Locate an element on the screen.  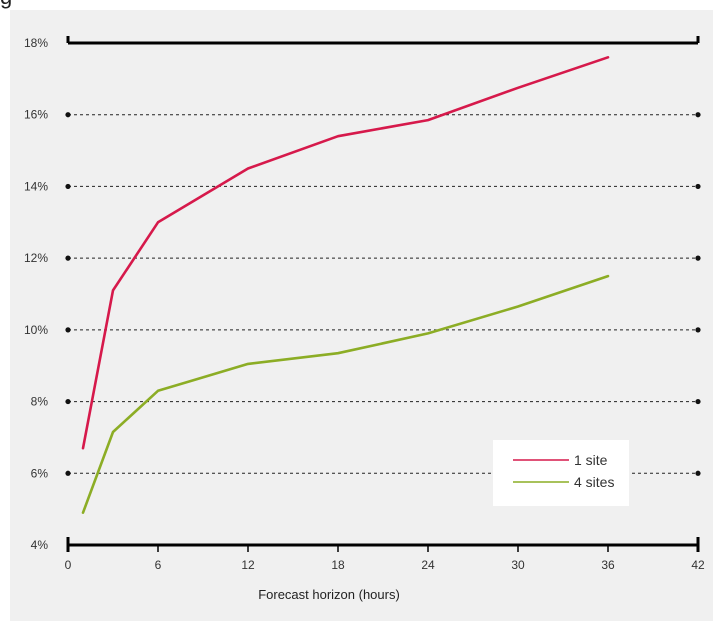
y-tick-label: 16% is located at coordinates (36, 115).